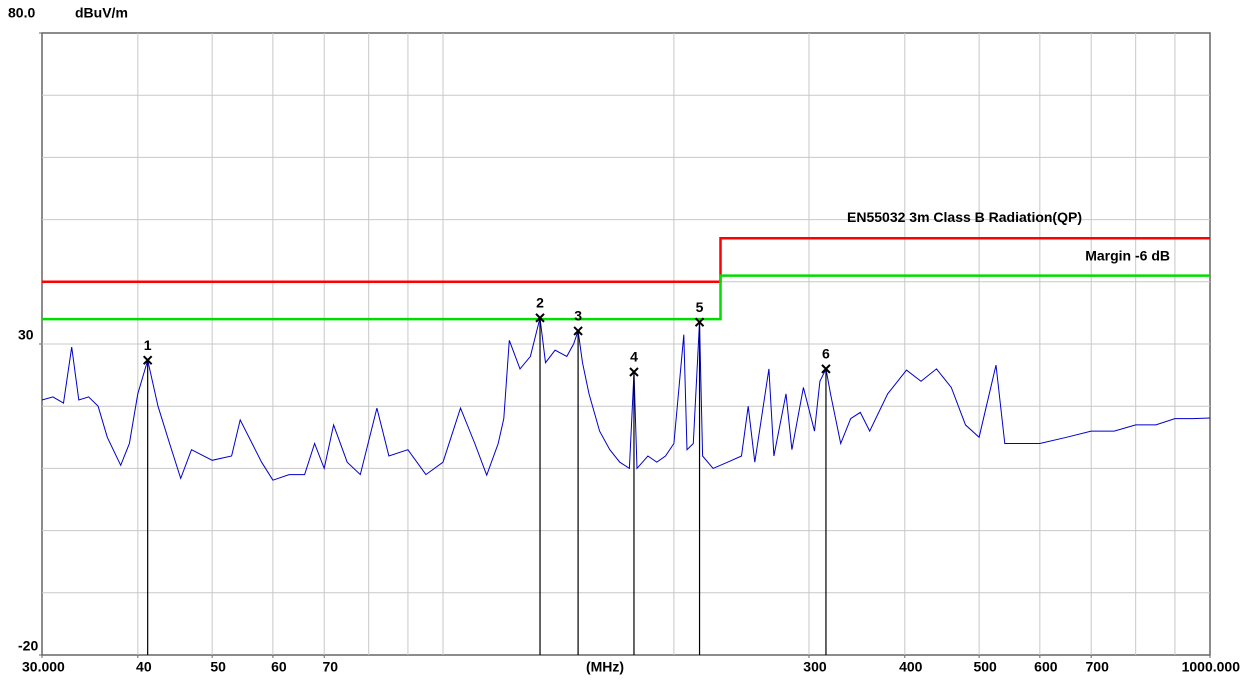 Image resolution: width=1252 pixels, height=684 pixels. I want to click on x-tick-label: 30.000, so click(43, 667).